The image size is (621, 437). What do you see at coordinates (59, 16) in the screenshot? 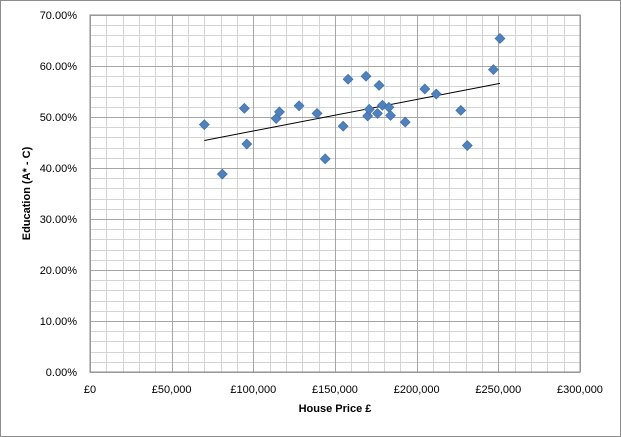
I see `y-tick-label: 70.00%` at bounding box center [59, 16].